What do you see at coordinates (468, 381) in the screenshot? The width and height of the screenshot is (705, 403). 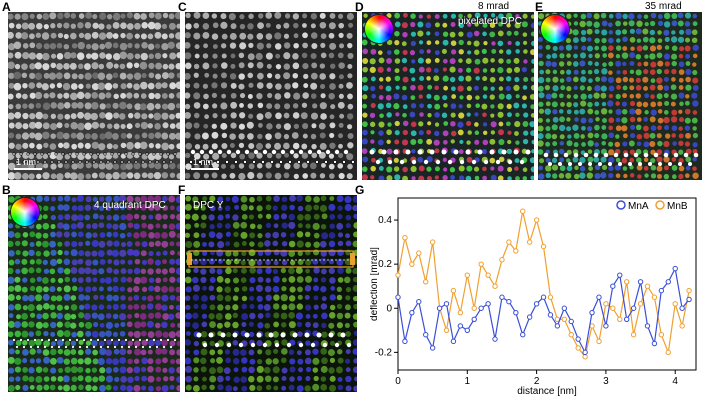 I see `x-tick-label: 1` at bounding box center [468, 381].